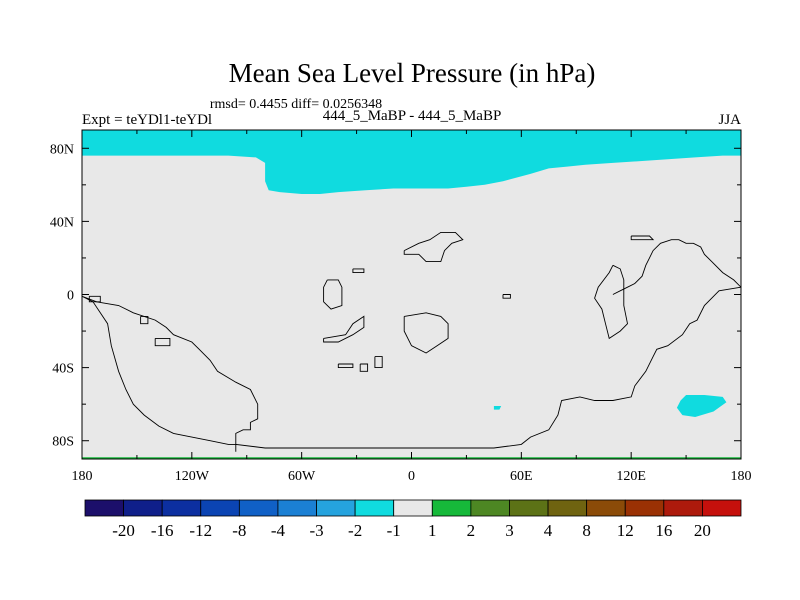 This screenshot has height=600, width=800. What do you see at coordinates (548, 530) in the screenshot?
I see `colorbar-label: 4` at bounding box center [548, 530].